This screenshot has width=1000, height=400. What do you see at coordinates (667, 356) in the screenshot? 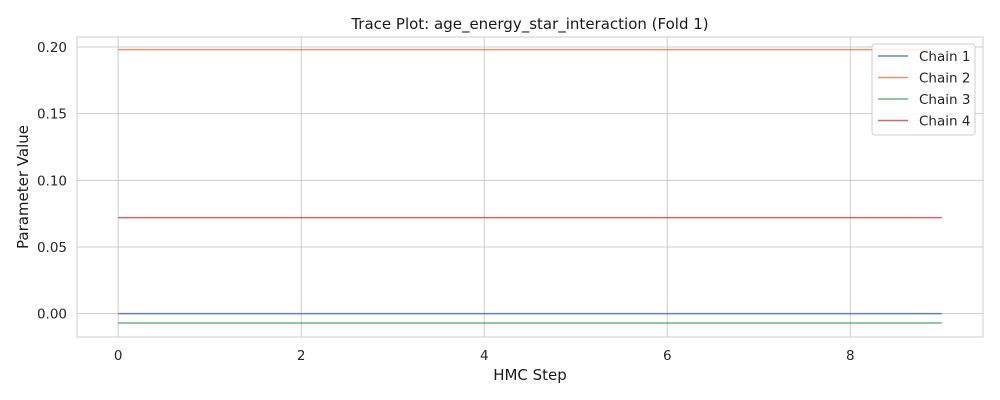
I see `x-tick-label: 6` at bounding box center [667, 356].